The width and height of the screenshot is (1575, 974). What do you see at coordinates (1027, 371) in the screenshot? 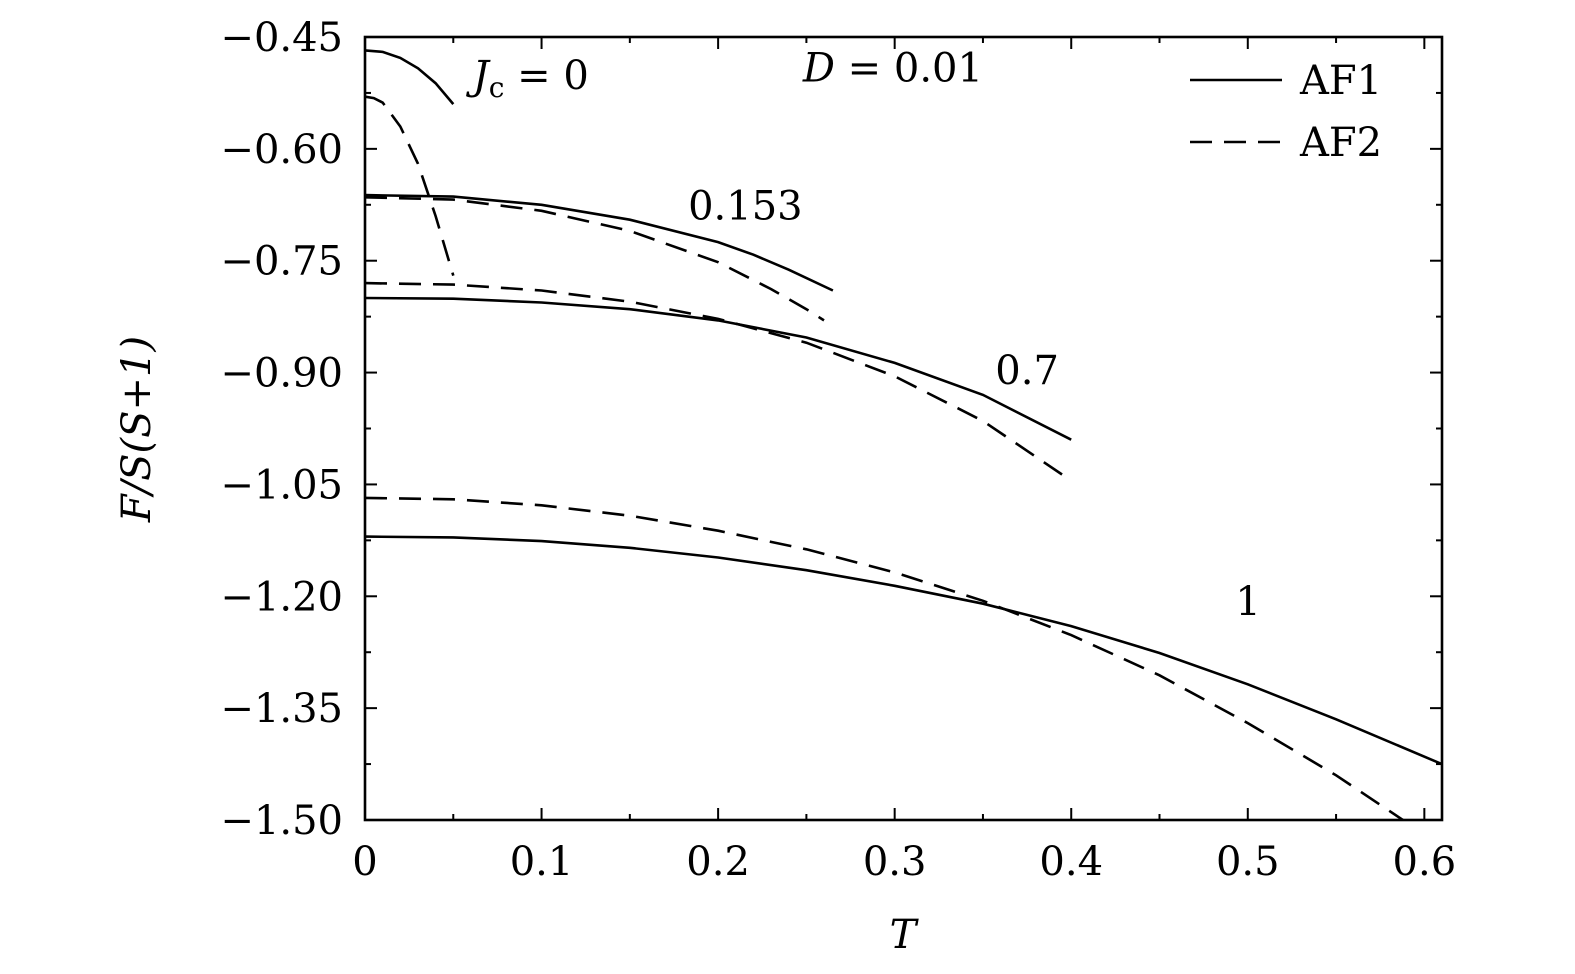
I see `annotation-label: 0.7` at bounding box center [1027, 371].